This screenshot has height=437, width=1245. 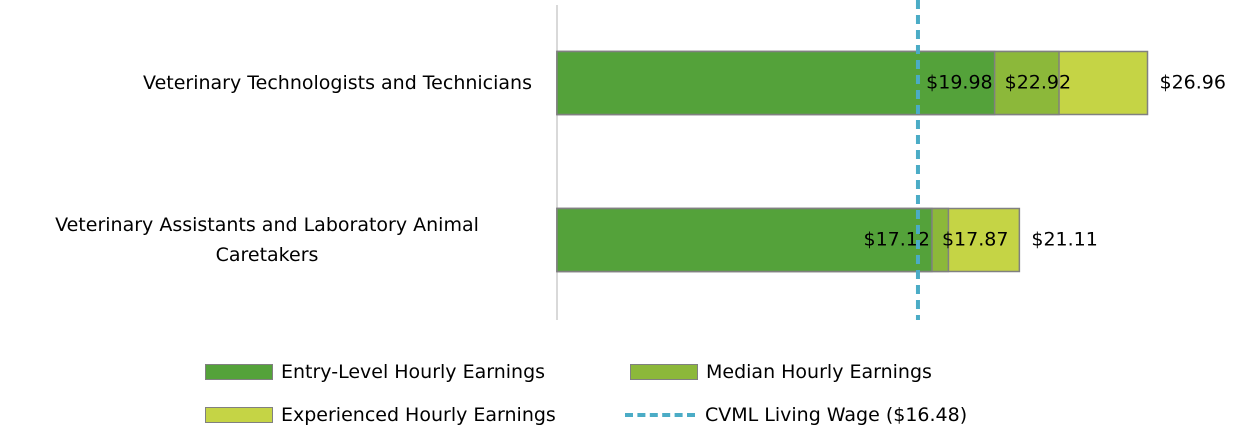 What do you see at coordinates (1038, 83) in the screenshot?
I see `data-label: $22.92` at bounding box center [1038, 83].